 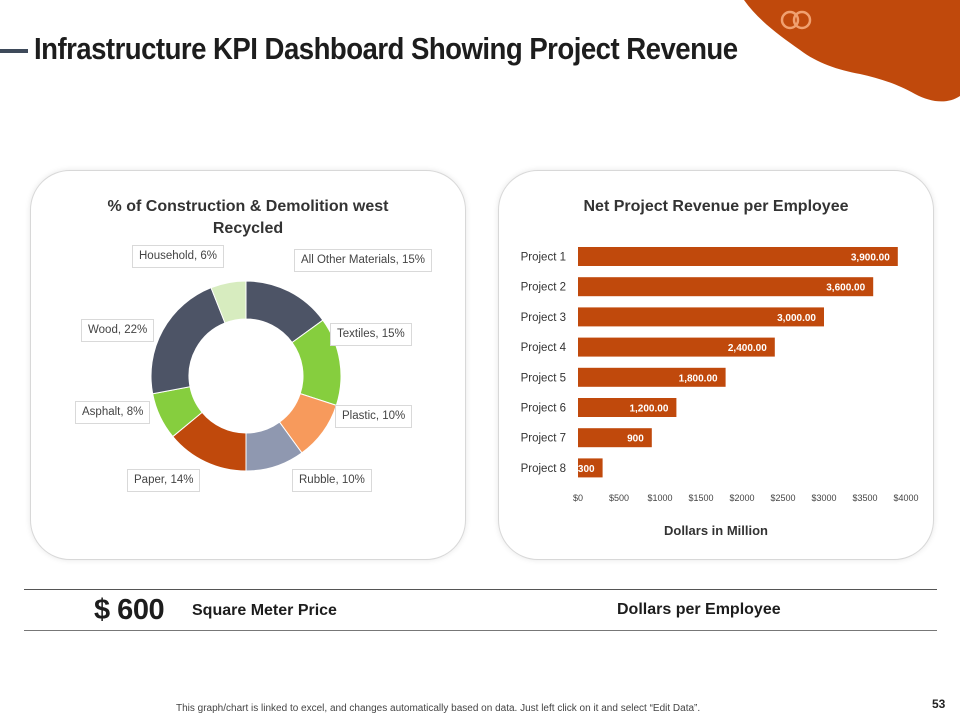 What do you see at coordinates (543, 378) in the screenshot?
I see `category-label-project-5: Project 5` at bounding box center [543, 378].